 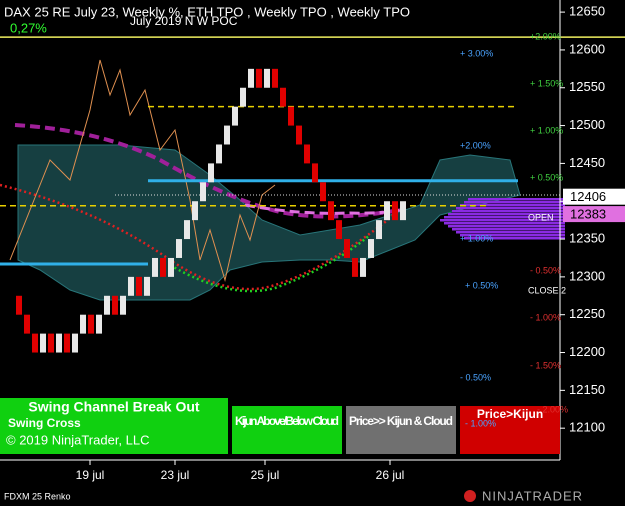 What do you see at coordinates (37, 496) in the screenshot?
I see `footer: FDXM 25 Renko` at bounding box center [37, 496].